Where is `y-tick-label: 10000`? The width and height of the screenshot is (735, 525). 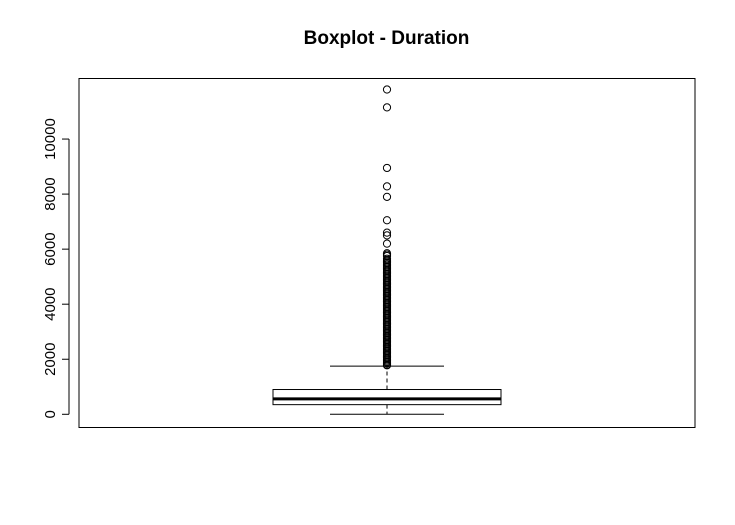 y-tick-label: 10000 is located at coordinates (50, 139).